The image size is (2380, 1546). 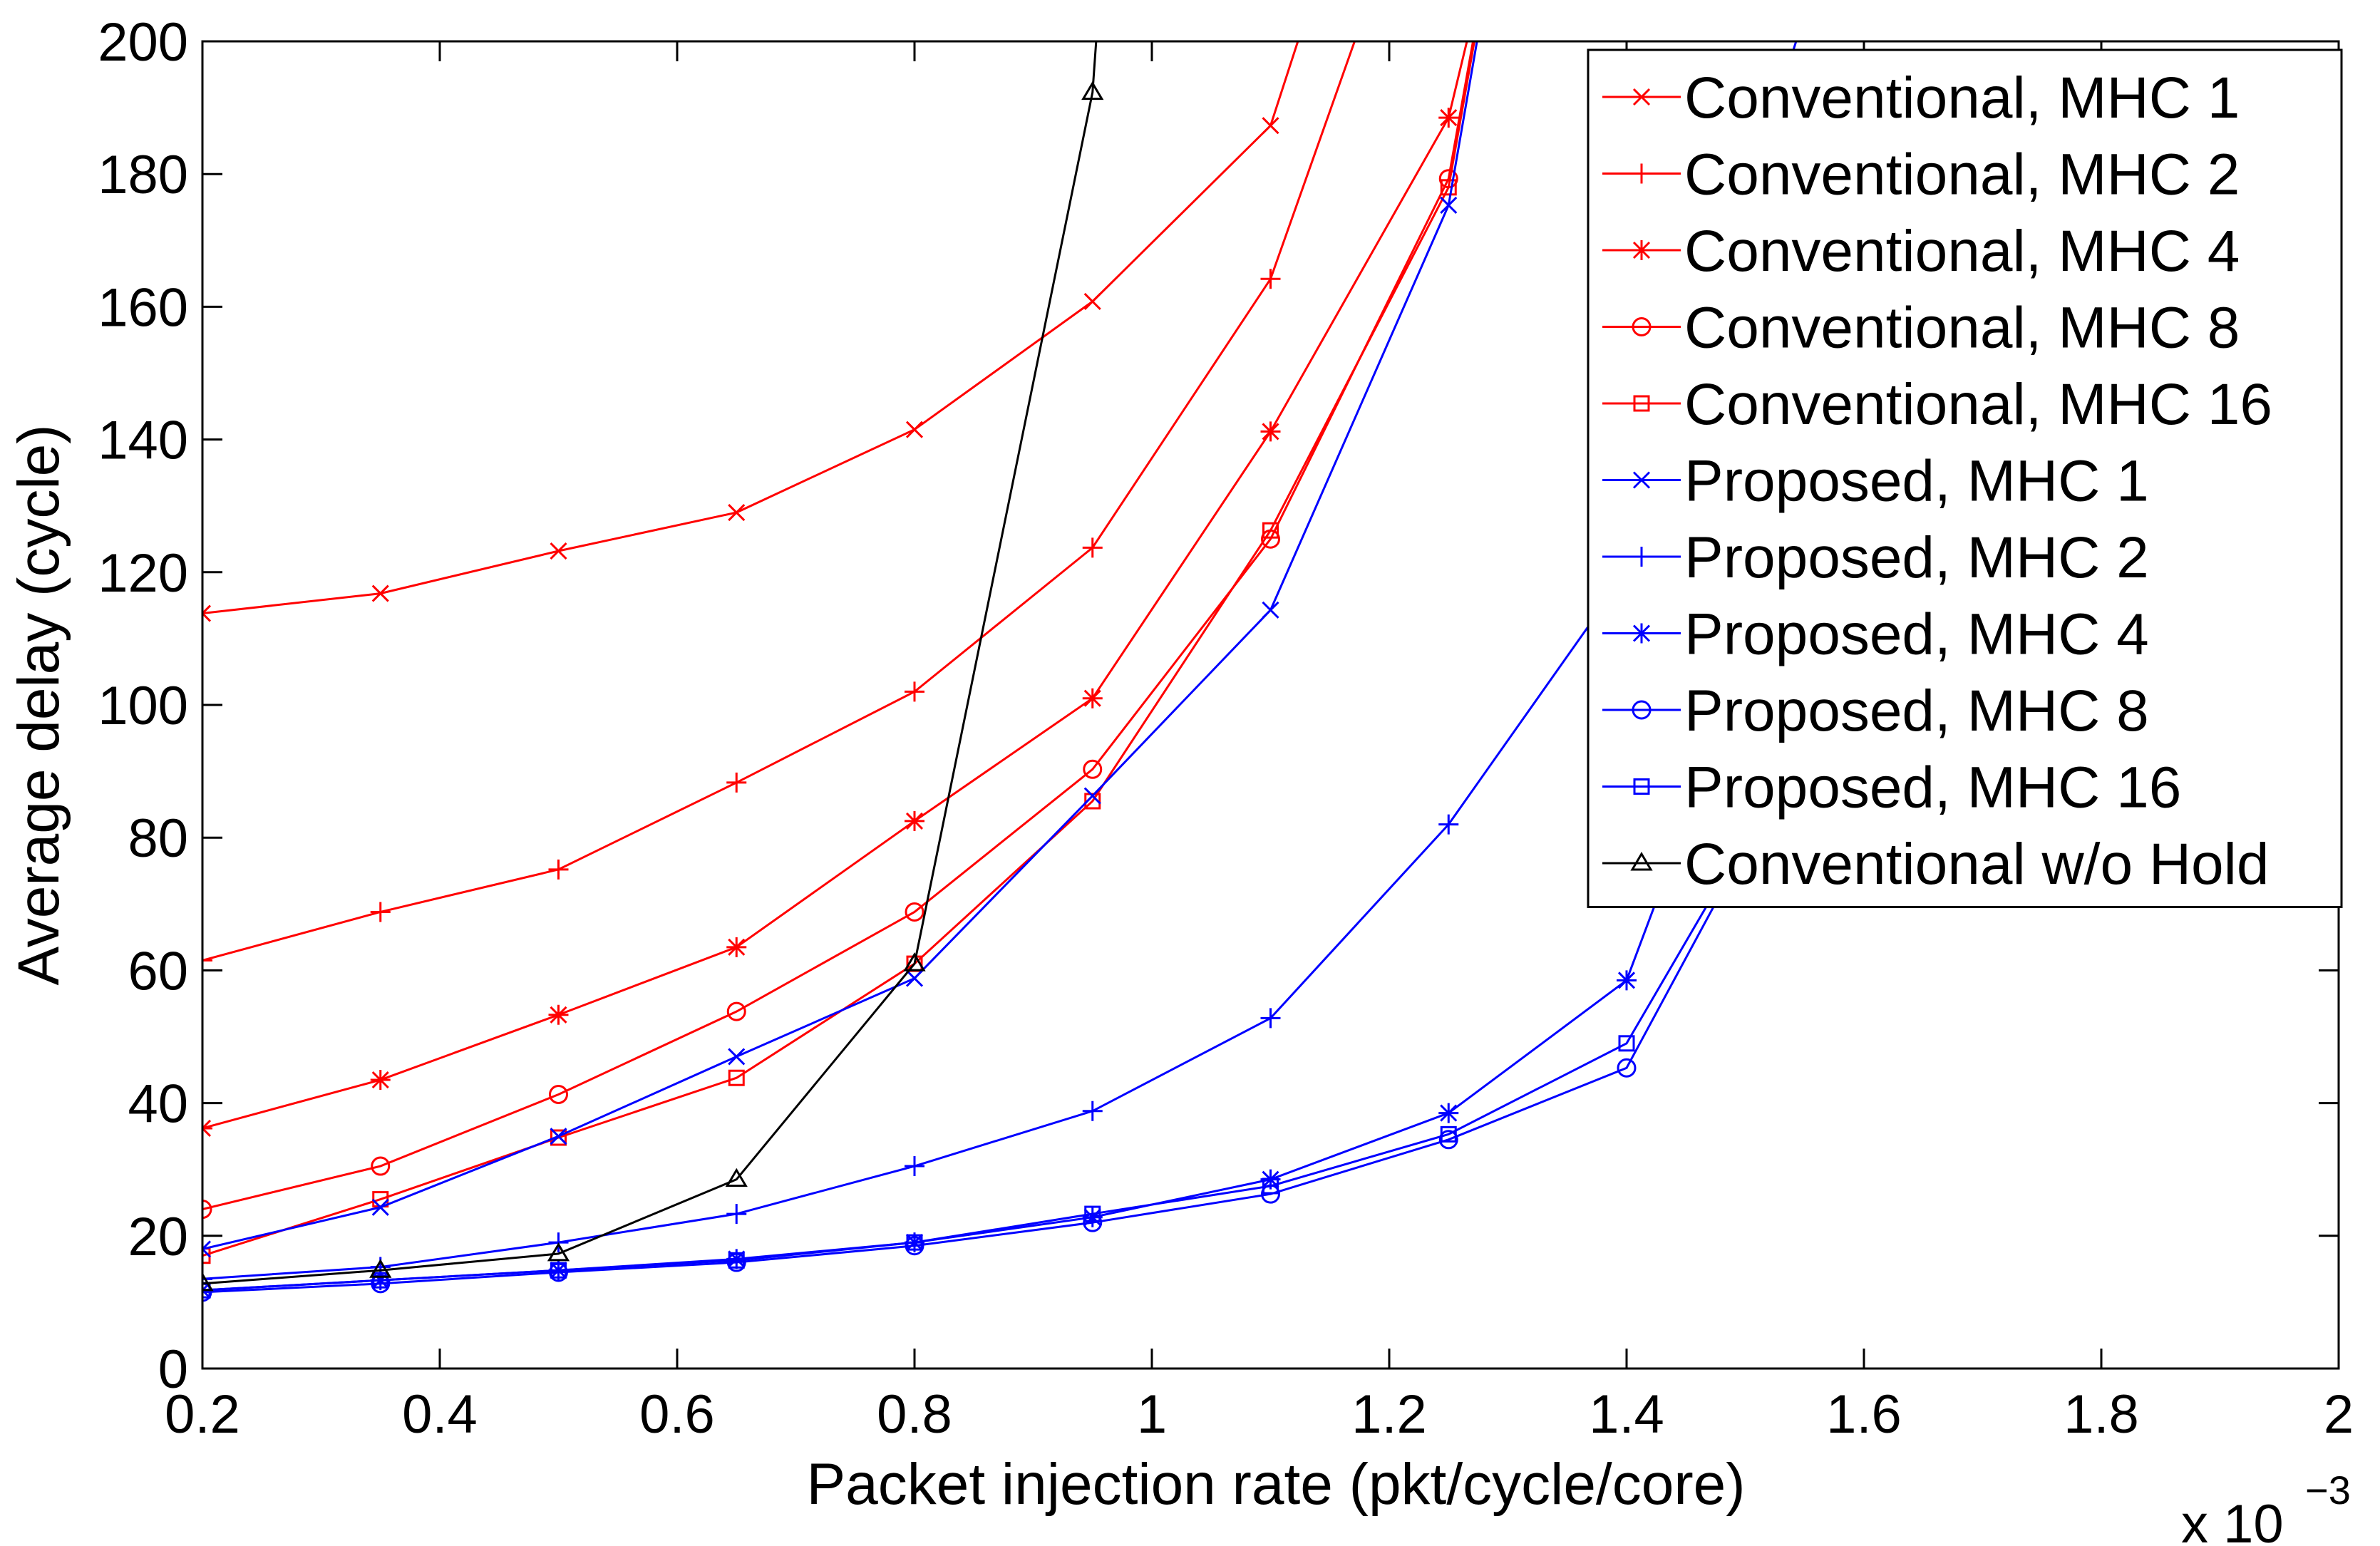 I want to click on y-tick-label: 120, so click(x=143, y=574).